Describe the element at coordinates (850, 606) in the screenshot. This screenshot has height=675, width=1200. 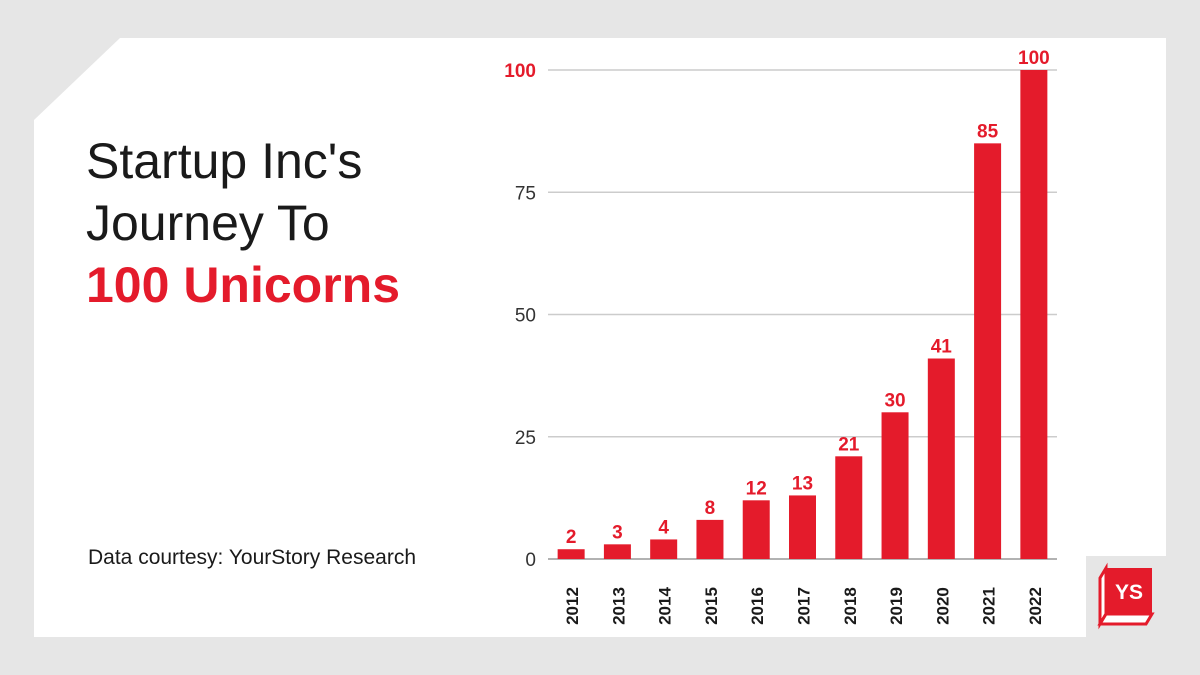
I see `x-tick-label-2018: 2018` at that location.